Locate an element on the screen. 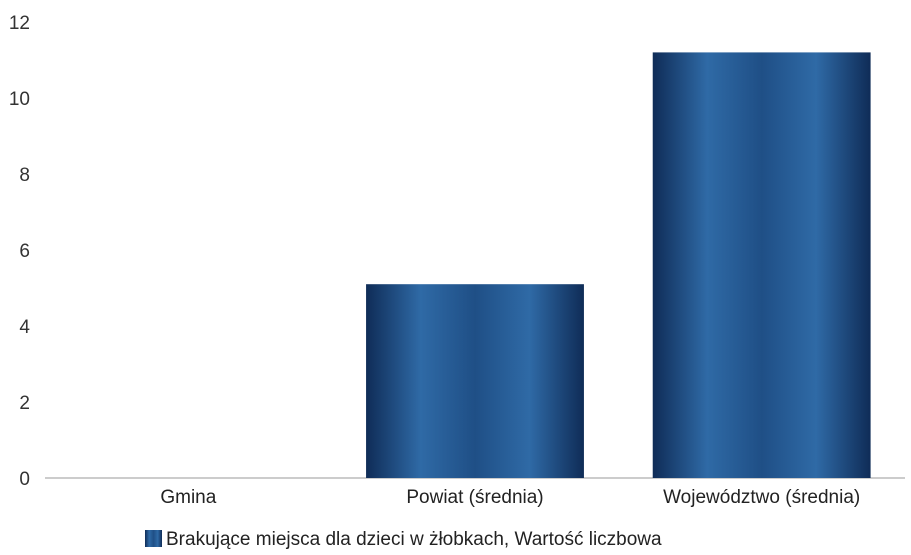 Image resolution: width=911 pixels, height=555 pixels. y-tick-label: 10 is located at coordinates (19, 99).